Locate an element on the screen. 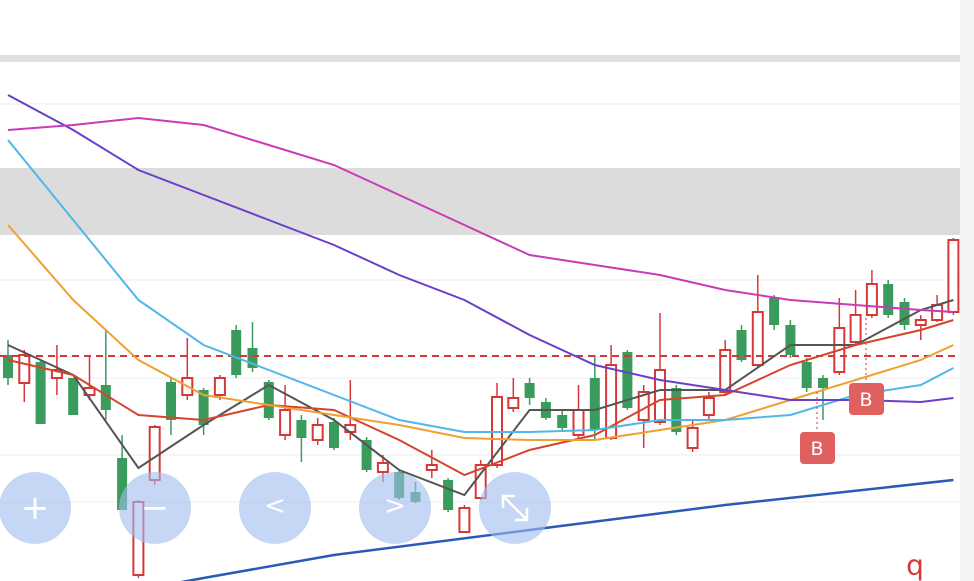  zoom-in-button is located at coordinates (35, 508).